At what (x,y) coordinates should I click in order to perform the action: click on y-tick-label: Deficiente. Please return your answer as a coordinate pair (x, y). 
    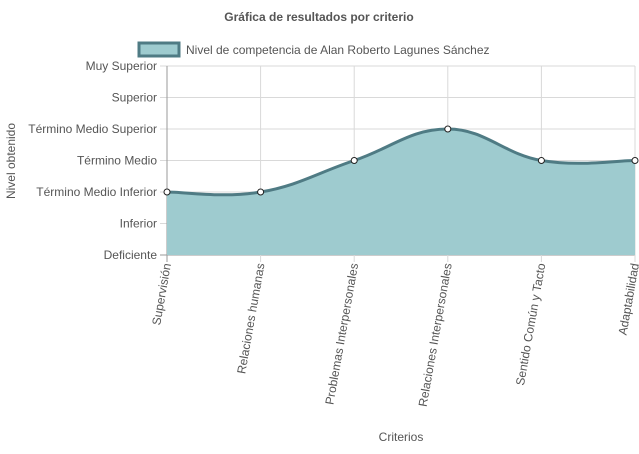
    Looking at the image, I should click on (131, 255).